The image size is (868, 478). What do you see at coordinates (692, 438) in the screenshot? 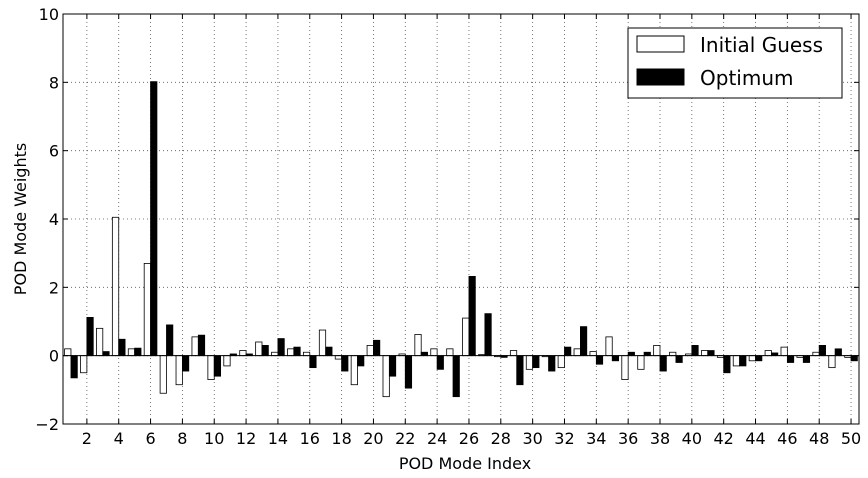
I see `x-tick-label: 40` at bounding box center [692, 438].